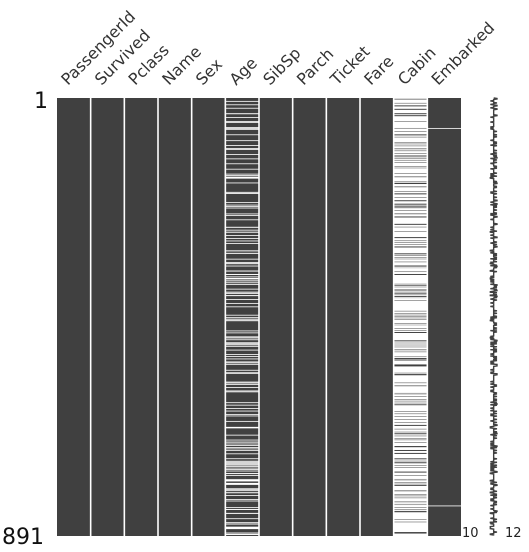 The image size is (529, 552). What do you see at coordinates (41, 101) in the screenshot?
I see `row-label-top: 1` at bounding box center [41, 101].